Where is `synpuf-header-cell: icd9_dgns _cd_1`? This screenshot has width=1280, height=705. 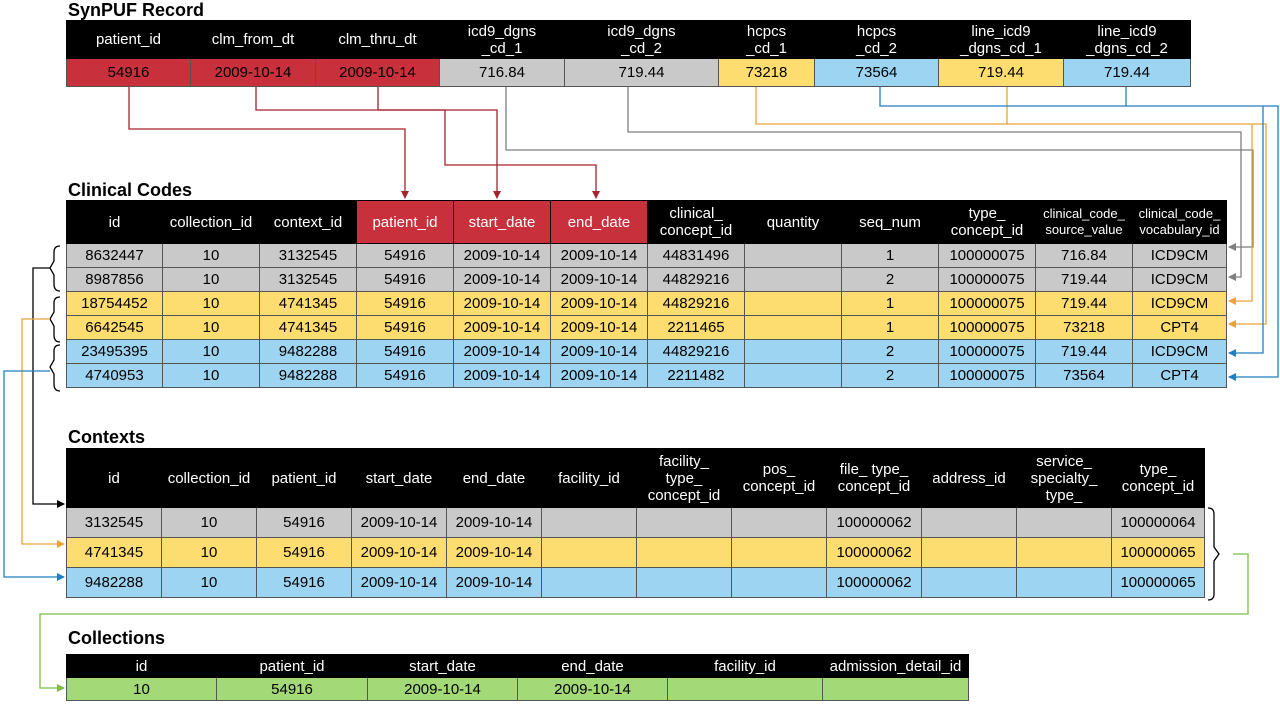 synpuf-header-cell: icd9_dgns _cd_1 is located at coordinates (502, 39).